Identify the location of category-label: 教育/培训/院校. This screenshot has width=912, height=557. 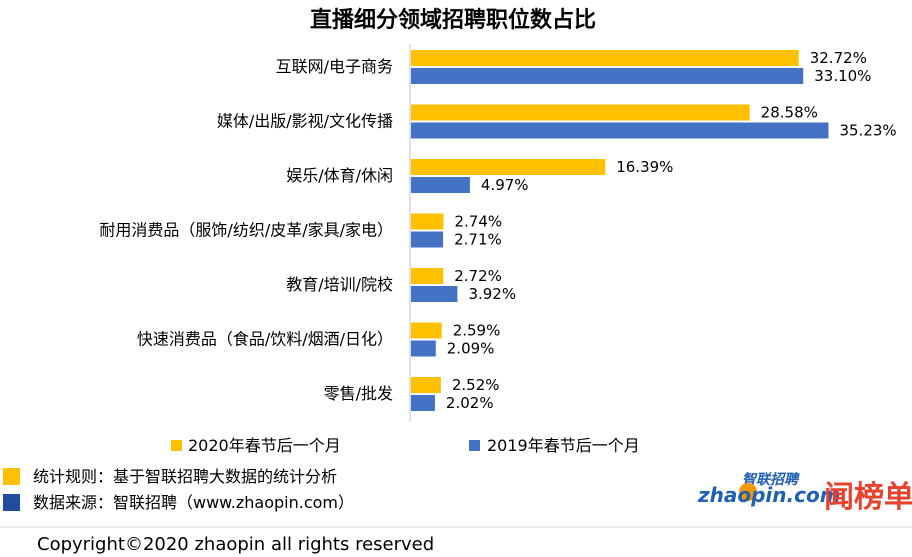
(339, 284).